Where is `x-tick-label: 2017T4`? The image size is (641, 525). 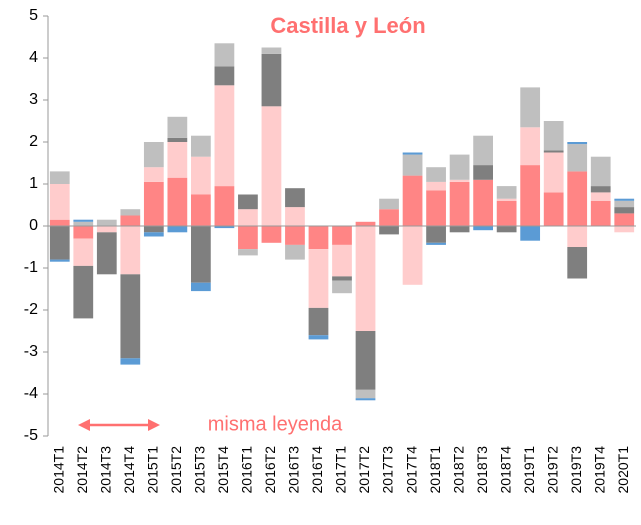 x-tick-label: 2017T4 is located at coordinates (411, 470).